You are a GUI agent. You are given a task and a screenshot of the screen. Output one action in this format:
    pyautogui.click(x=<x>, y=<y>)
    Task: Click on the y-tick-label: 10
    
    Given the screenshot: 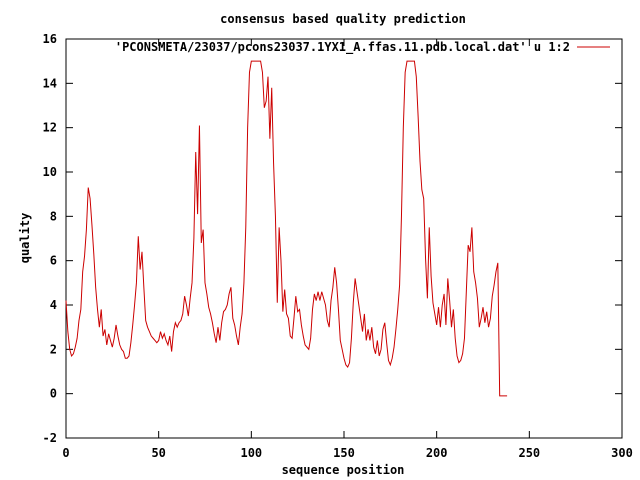 What is the action you would take?
    pyautogui.click(x=50, y=172)
    